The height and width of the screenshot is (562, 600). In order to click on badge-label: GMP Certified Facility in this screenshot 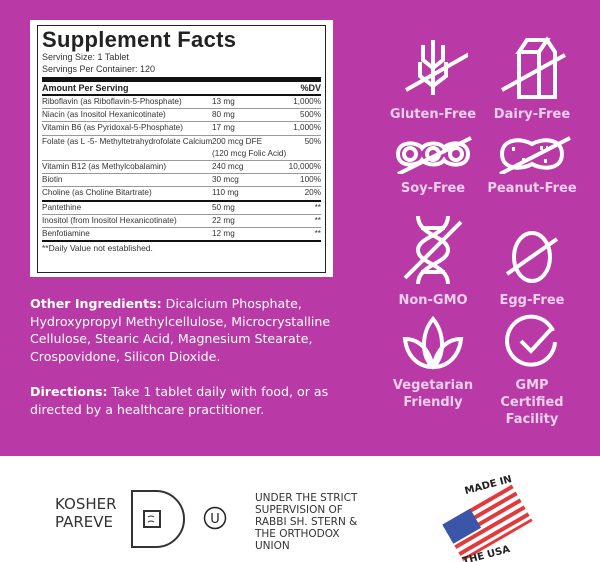, I will do `click(532, 402)`.